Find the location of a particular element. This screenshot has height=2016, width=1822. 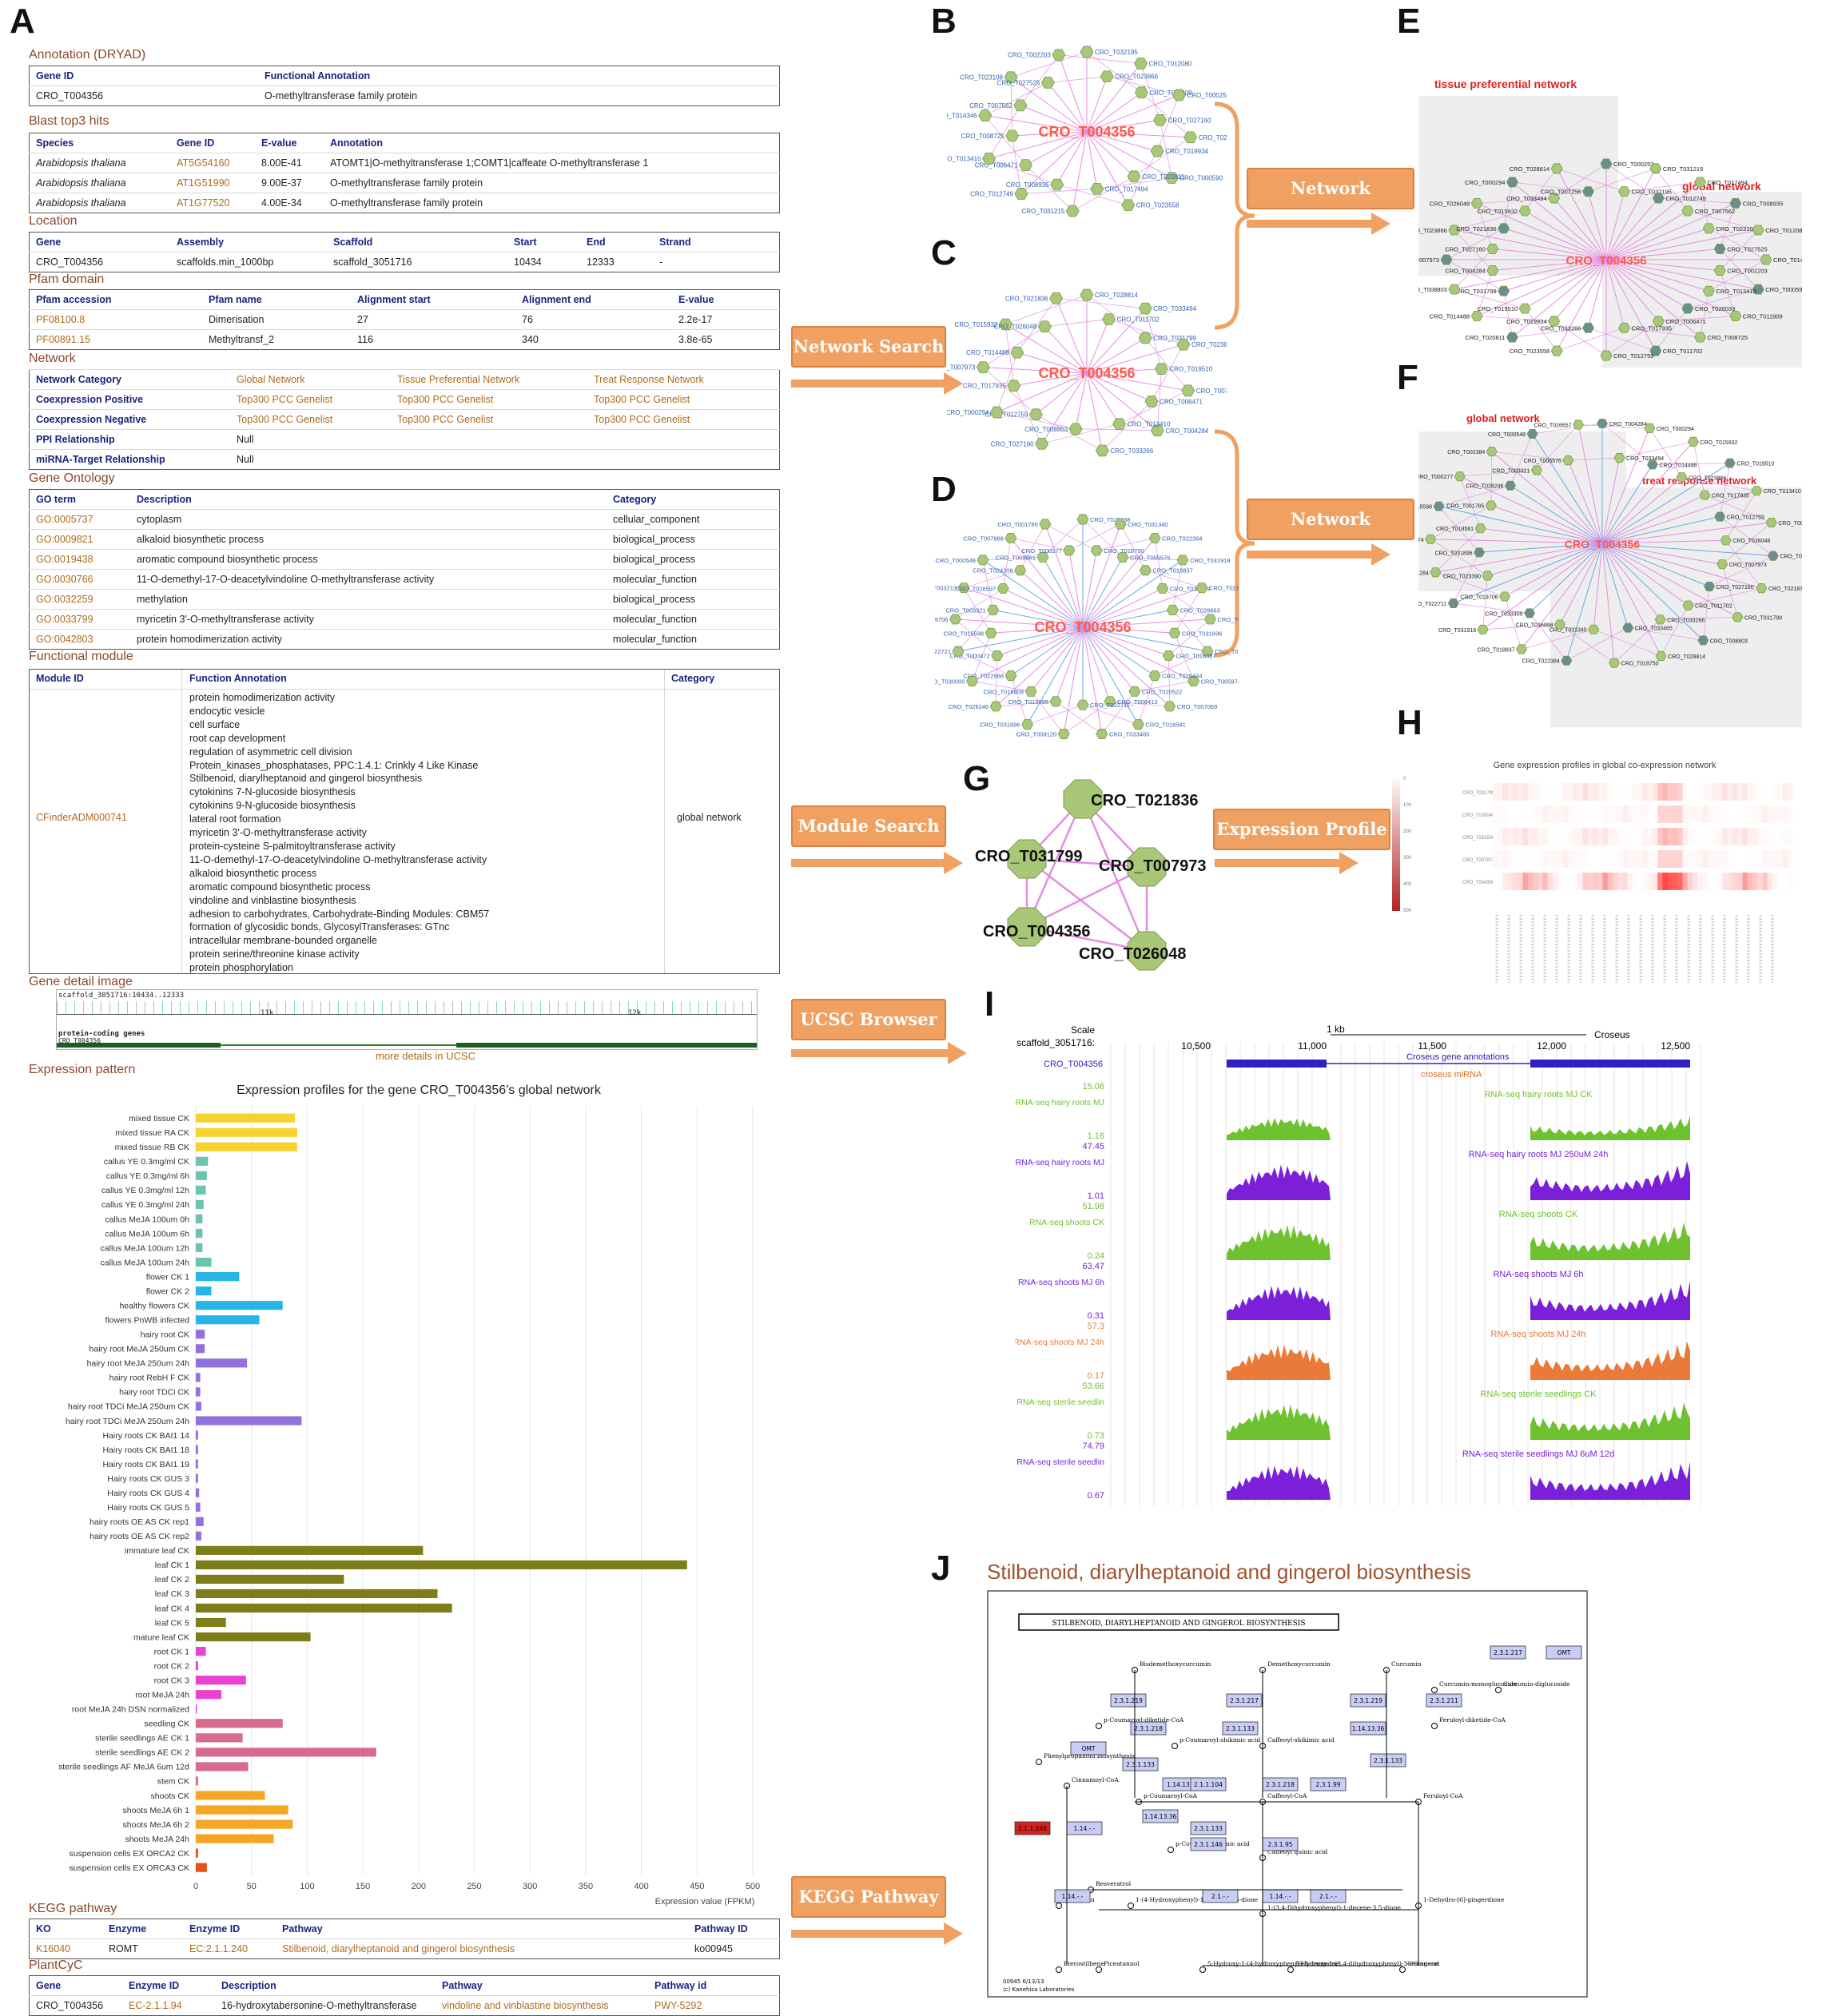

ucsc-details-link: more details in UCSC is located at coordinates (426, 1056).